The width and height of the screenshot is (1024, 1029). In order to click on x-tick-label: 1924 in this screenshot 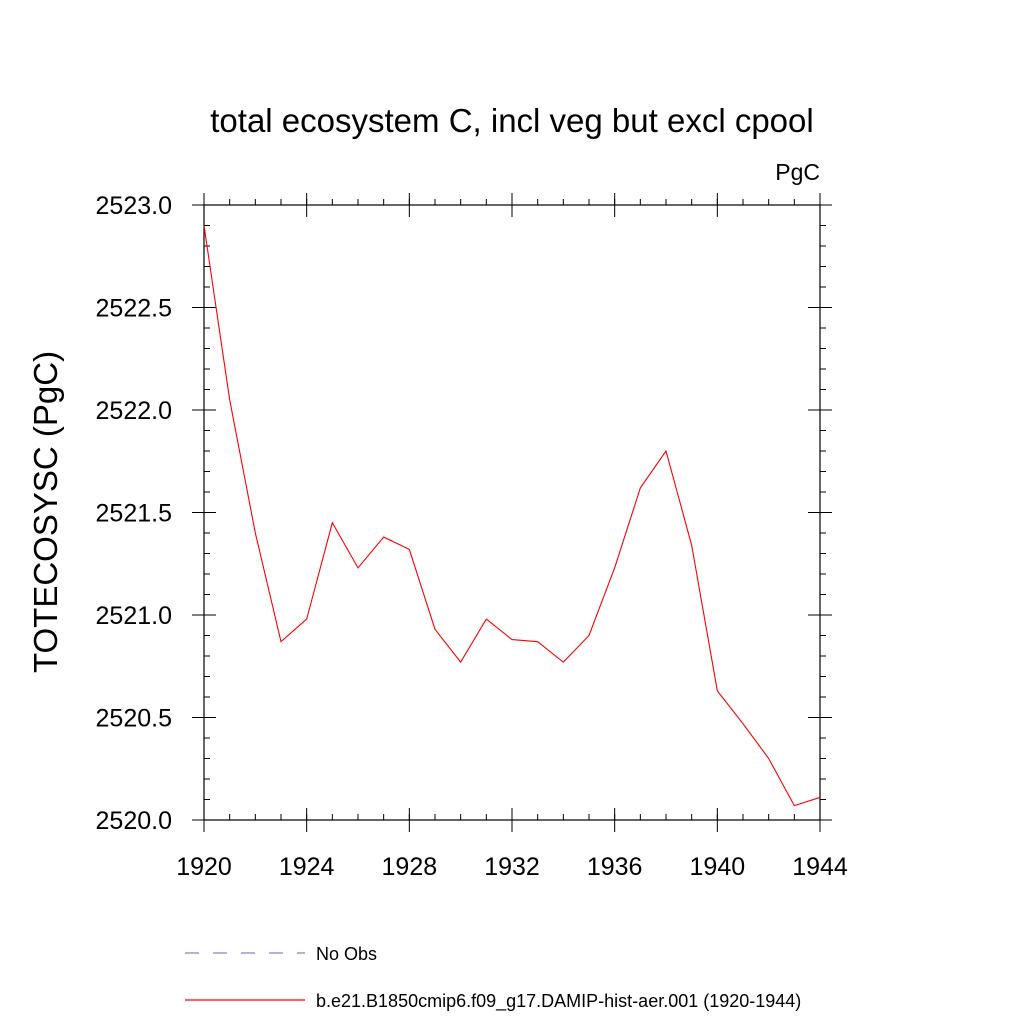, I will do `click(307, 867)`.